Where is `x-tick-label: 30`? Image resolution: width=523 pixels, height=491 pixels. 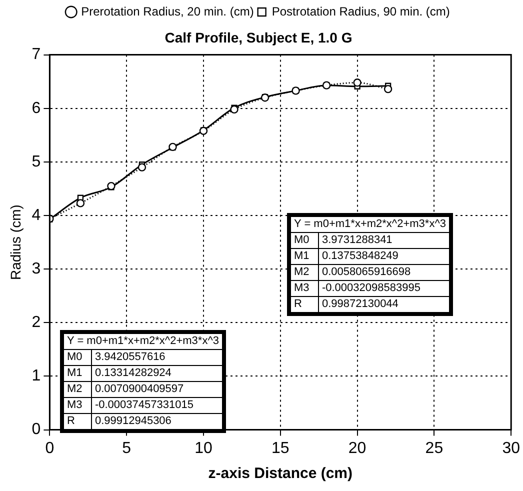
x-tick-label: 30 is located at coordinates (511, 448).